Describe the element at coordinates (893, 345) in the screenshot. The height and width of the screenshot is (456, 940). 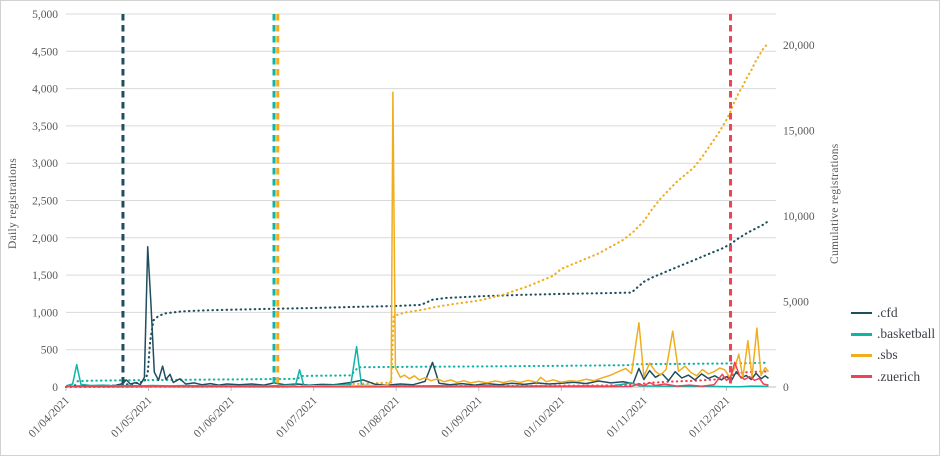
I see `chart-legend: .cfd .basketball .sbs .zuerich` at that location.